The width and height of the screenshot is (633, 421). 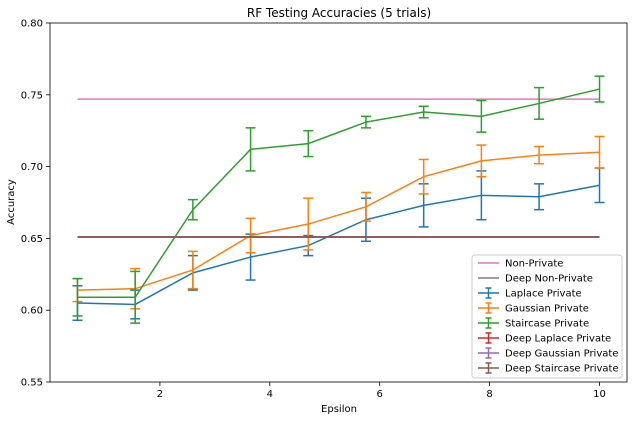 I want to click on chart-title: RF Testing Accuracies (5 trials), so click(x=339, y=13).